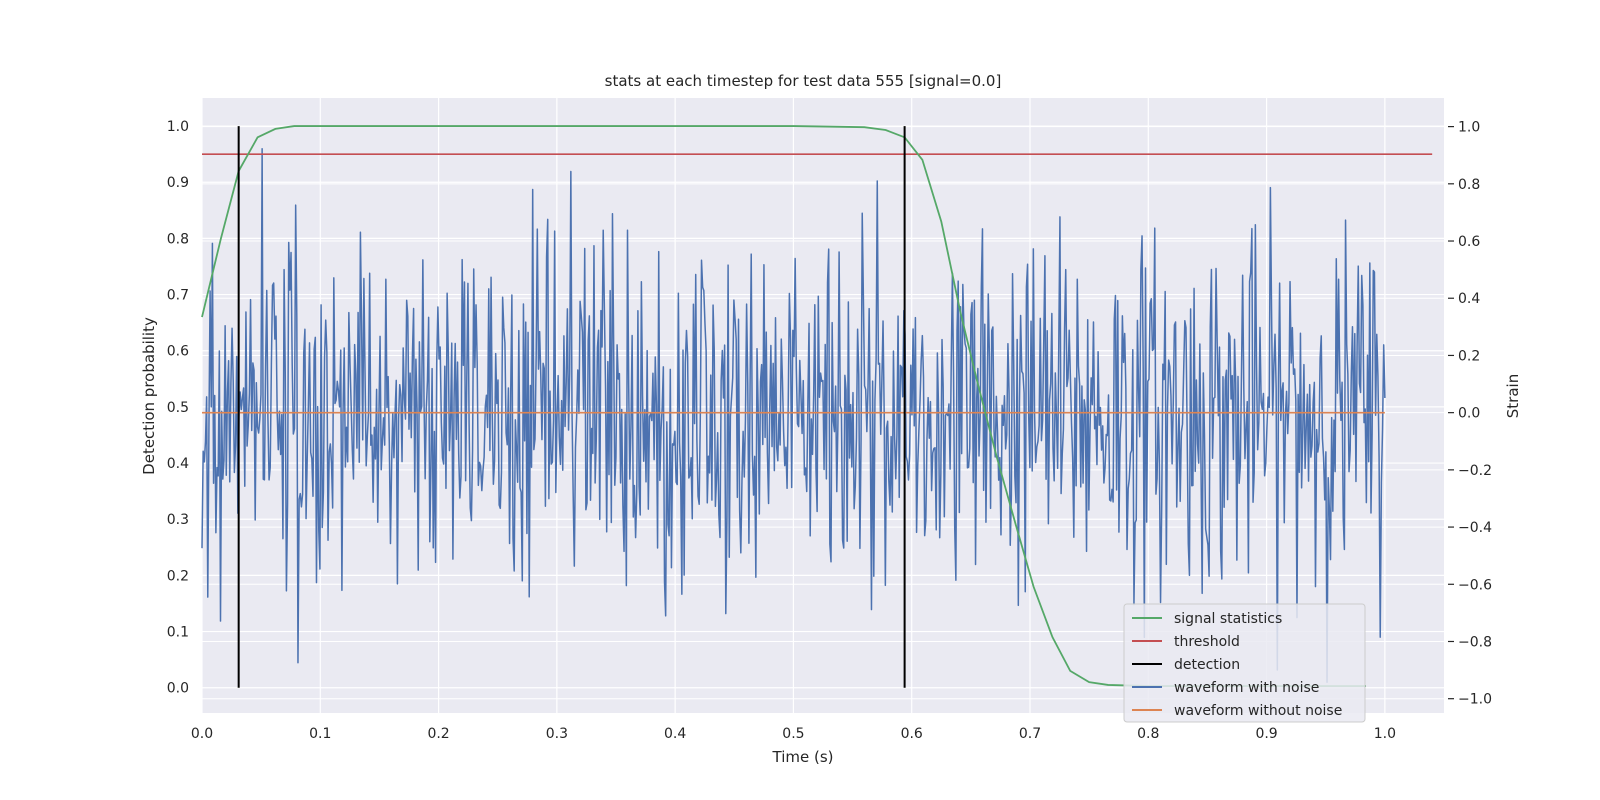  What do you see at coordinates (149, 396) in the screenshot?
I see `y-axis-title: Detection probability` at bounding box center [149, 396].